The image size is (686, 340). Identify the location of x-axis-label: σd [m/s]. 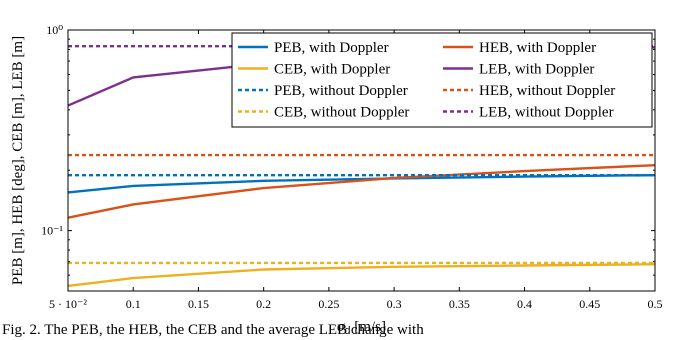
(361, 328).